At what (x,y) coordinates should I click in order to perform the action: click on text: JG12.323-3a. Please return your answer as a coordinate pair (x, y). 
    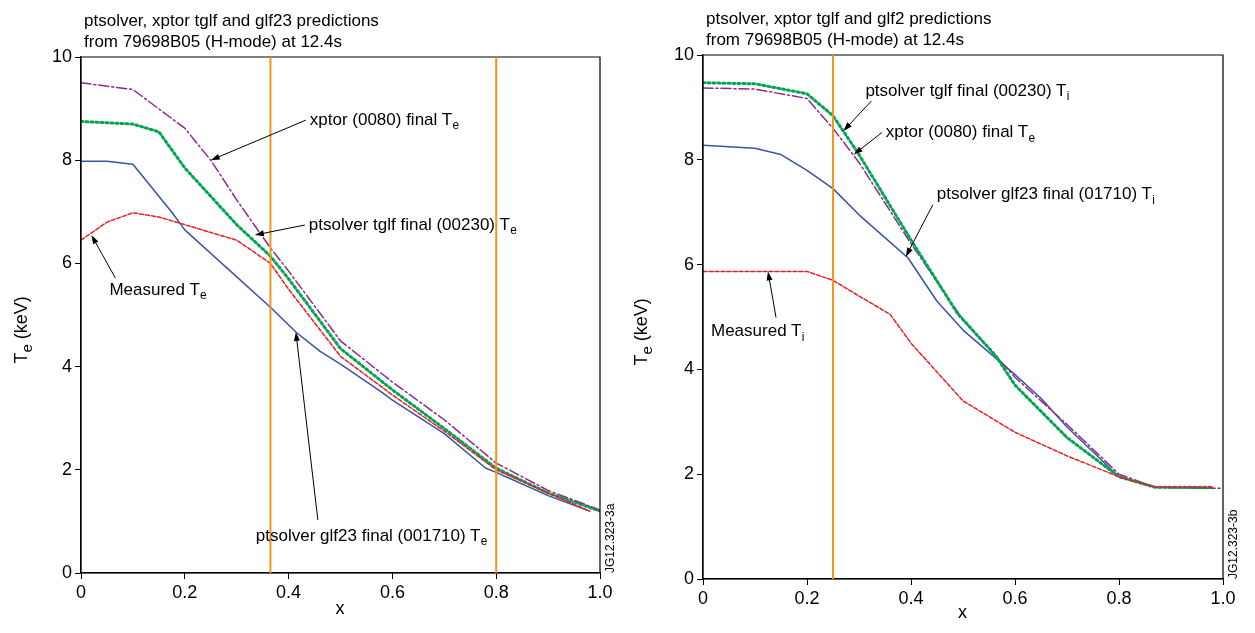
    Looking at the image, I should click on (610, 538).